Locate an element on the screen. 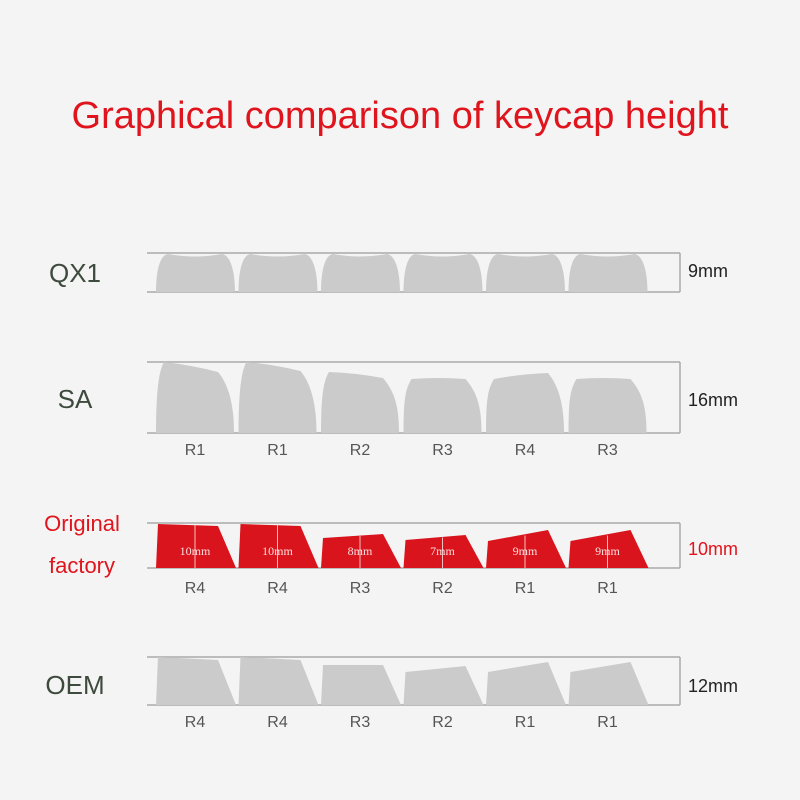  cap-height-label: 7mm is located at coordinates (442, 551).